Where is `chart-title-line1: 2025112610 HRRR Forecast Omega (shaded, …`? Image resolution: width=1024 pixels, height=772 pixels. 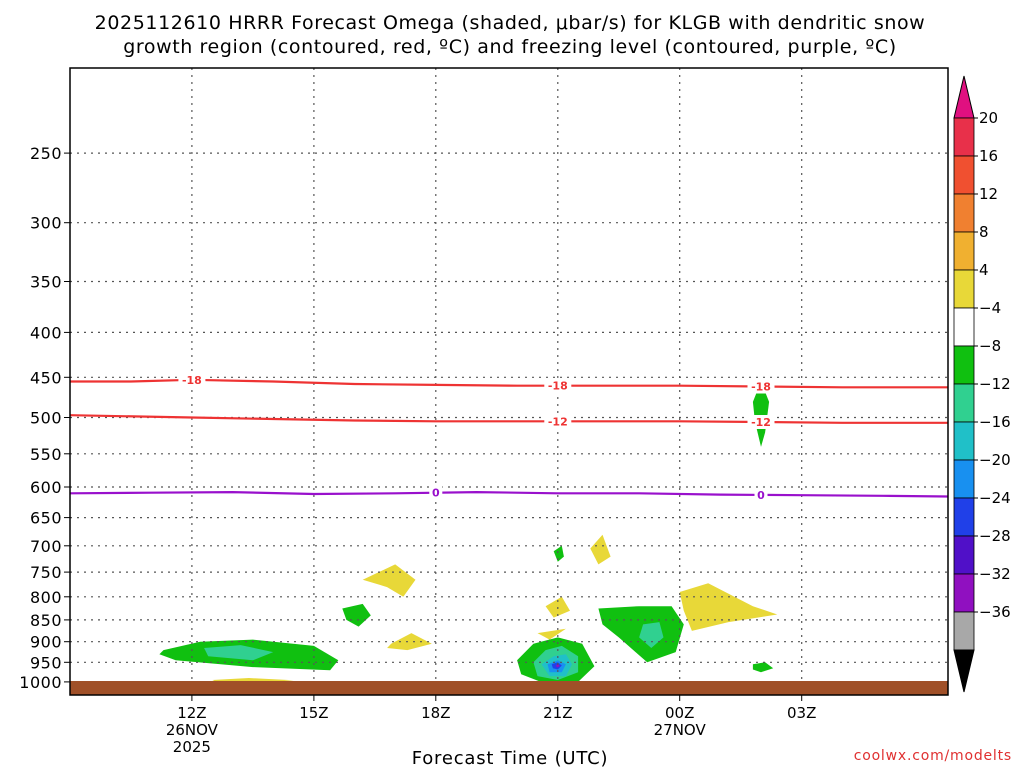
chart-title-line1: 2025112610 HRRR Forecast Omega (shaded, … is located at coordinates (510, 23).